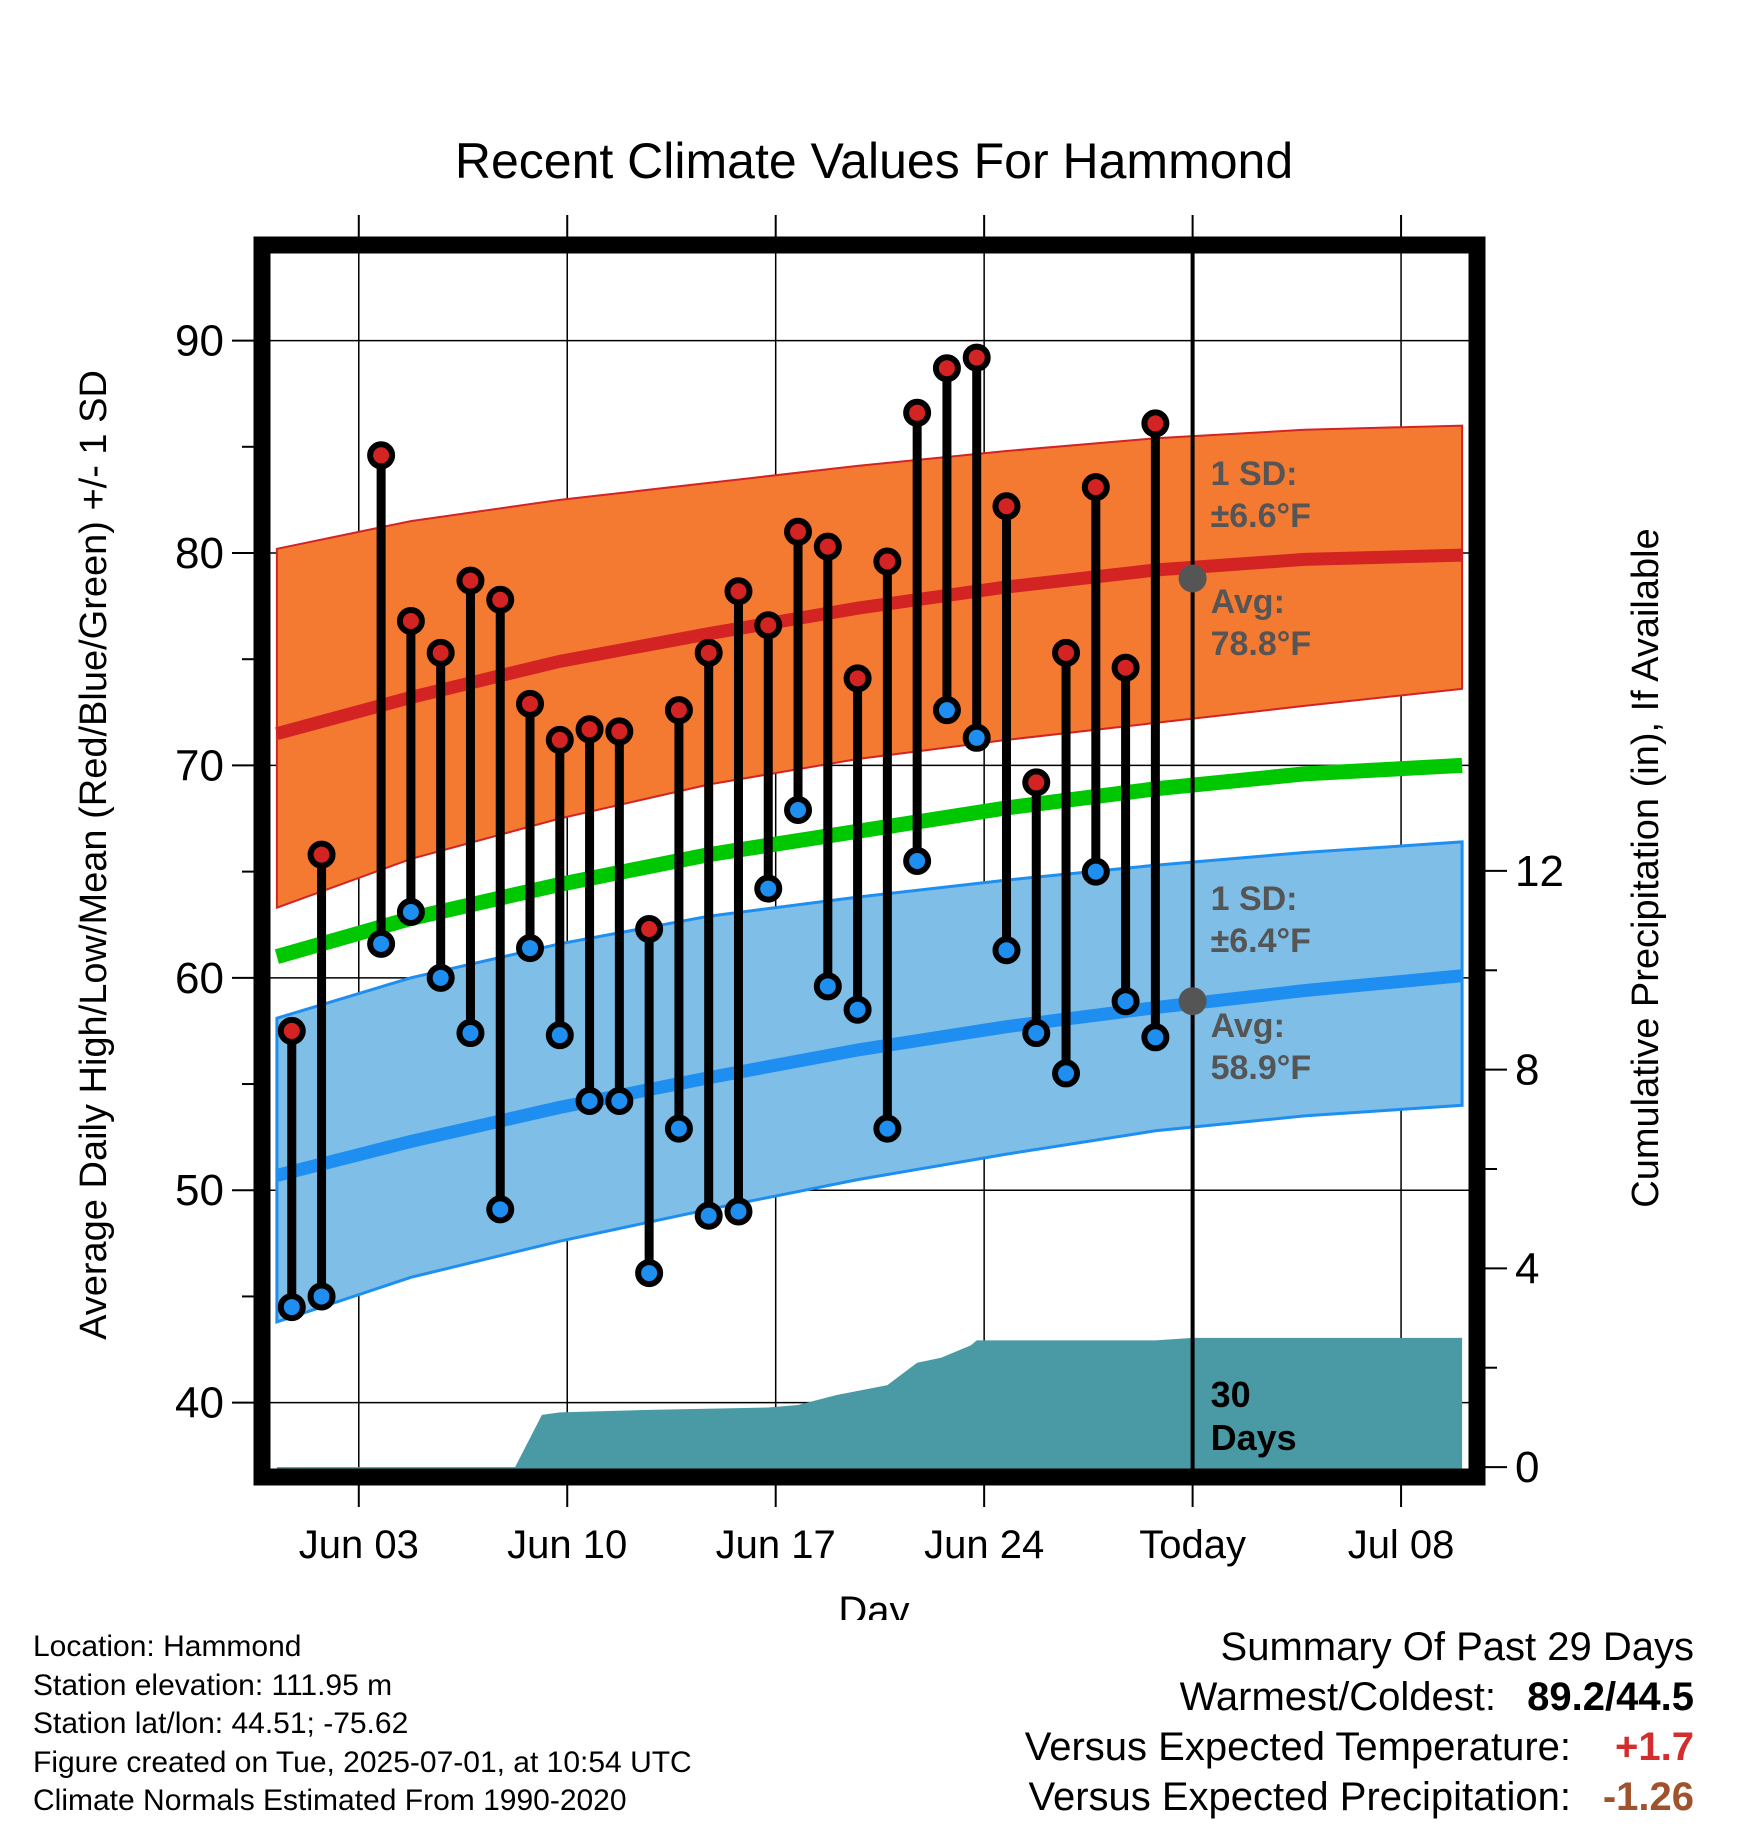 This screenshot has width=1748, height=1828. I want to click on x-tick-label: Jun 17, so click(776, 1545).